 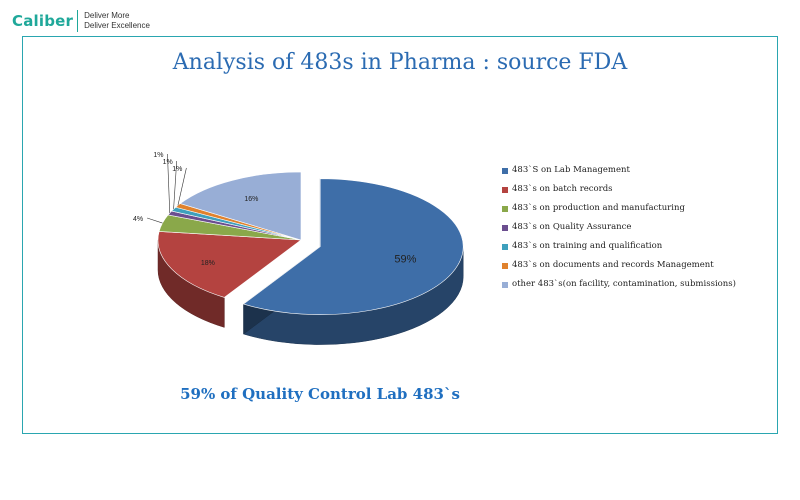 I want to click on legend-item: 483`S on Lab Management, so click(x=632, y=170).